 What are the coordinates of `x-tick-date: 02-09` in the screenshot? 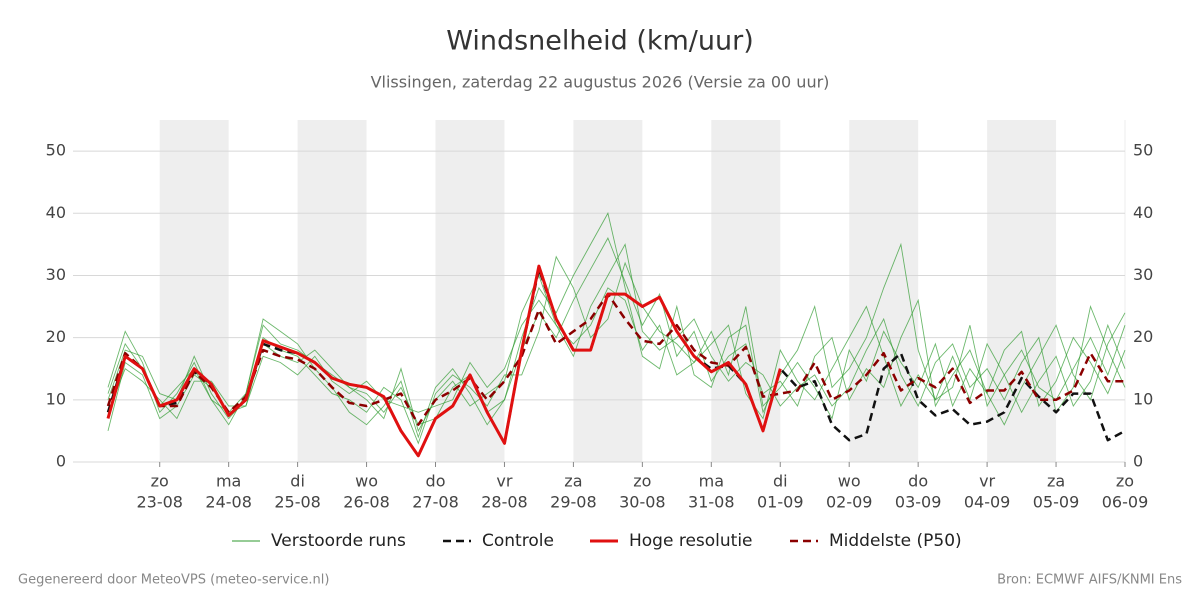 It's located at (849, 502).